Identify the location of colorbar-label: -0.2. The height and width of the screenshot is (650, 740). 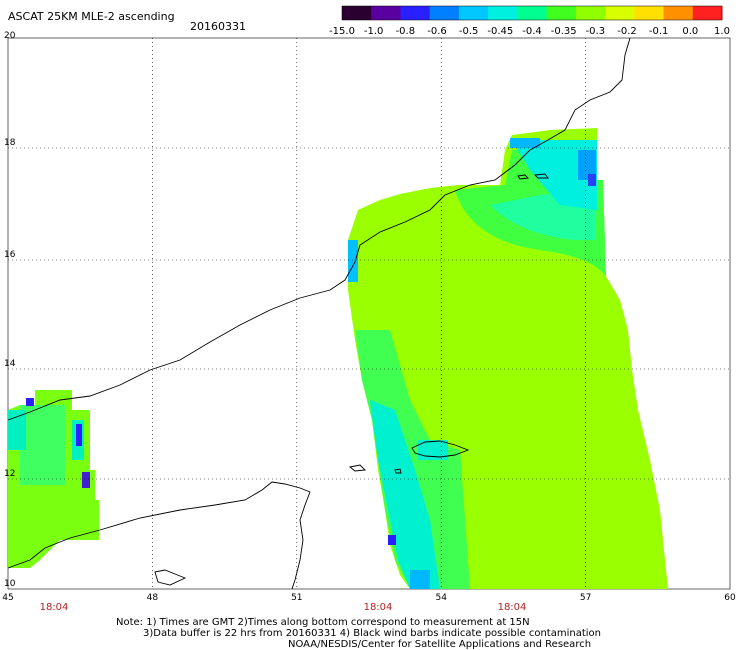
(627, 31).